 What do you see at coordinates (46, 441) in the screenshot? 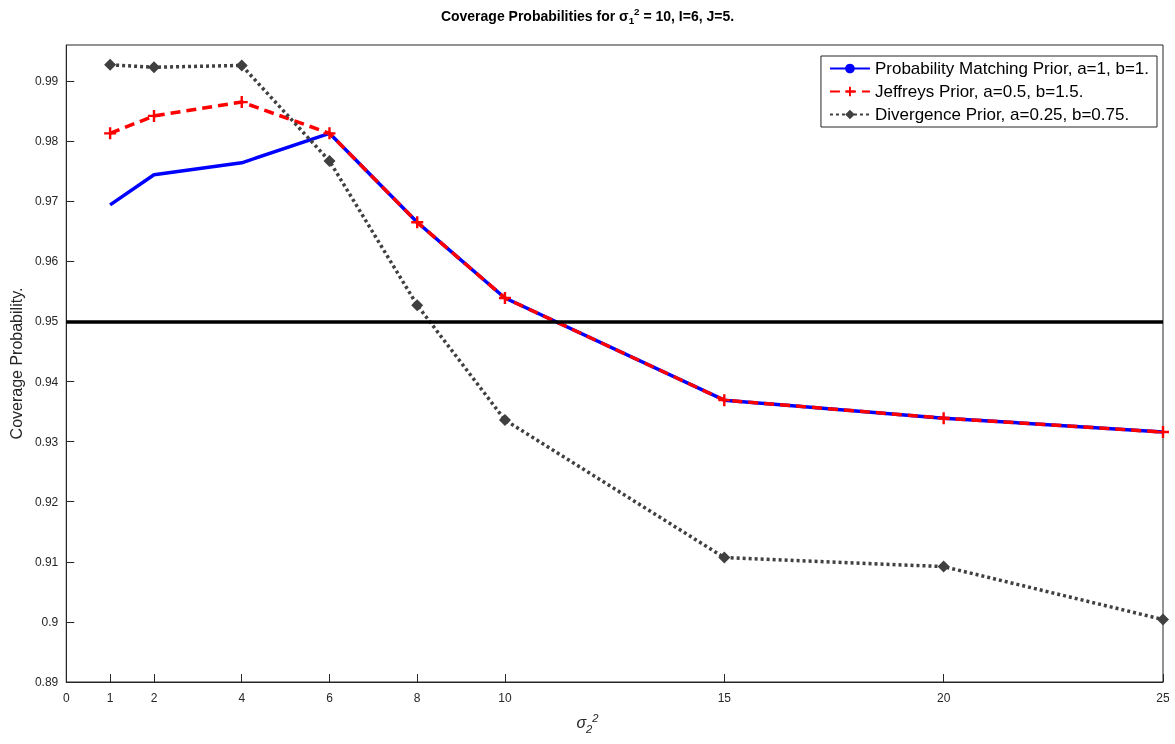
I see `y-tick-label: 0.93` at bounding box center [46, 441].